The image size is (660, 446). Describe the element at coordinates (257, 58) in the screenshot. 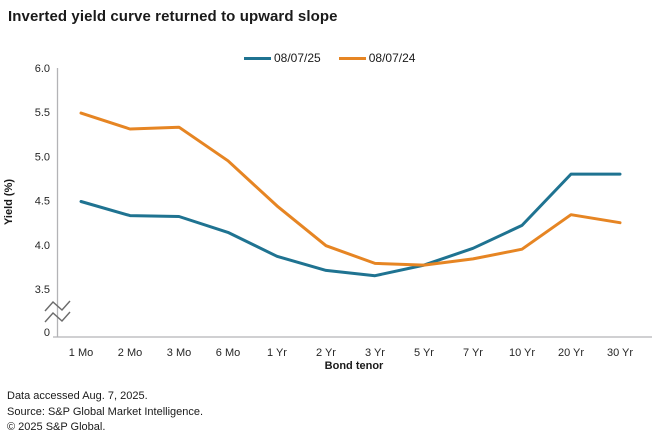

I see `legend-swatch-teal-icon` at that location.